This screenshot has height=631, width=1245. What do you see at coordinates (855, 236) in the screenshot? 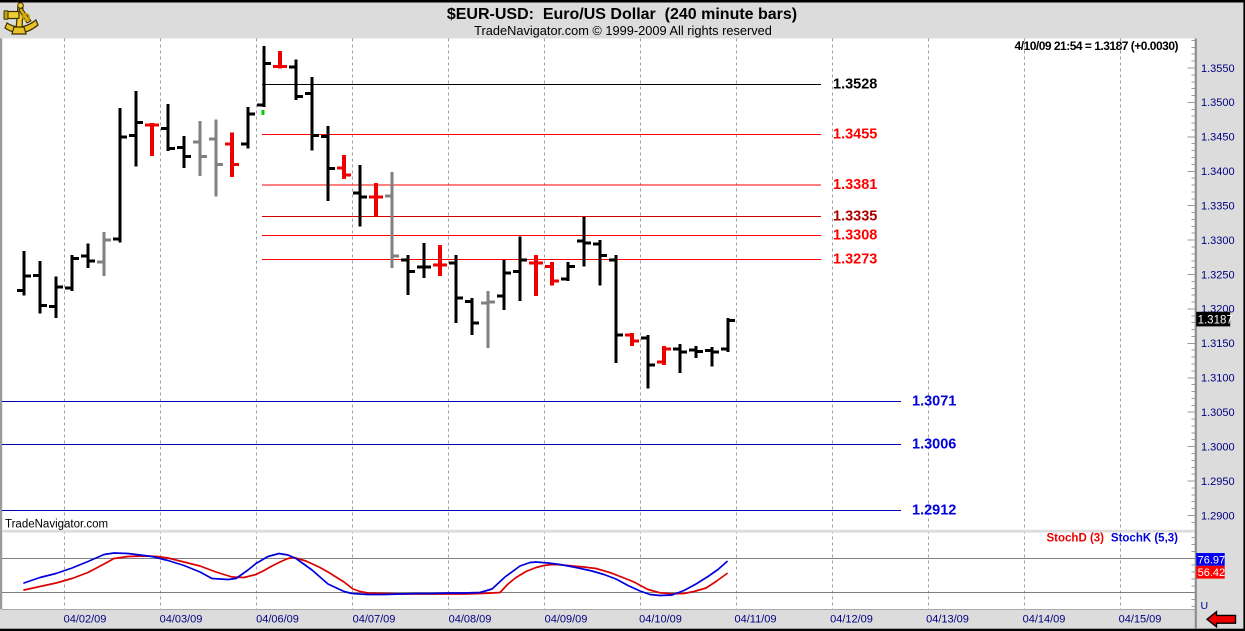
I see `svg-text: 1.3308` at bounding box center [855, 236].